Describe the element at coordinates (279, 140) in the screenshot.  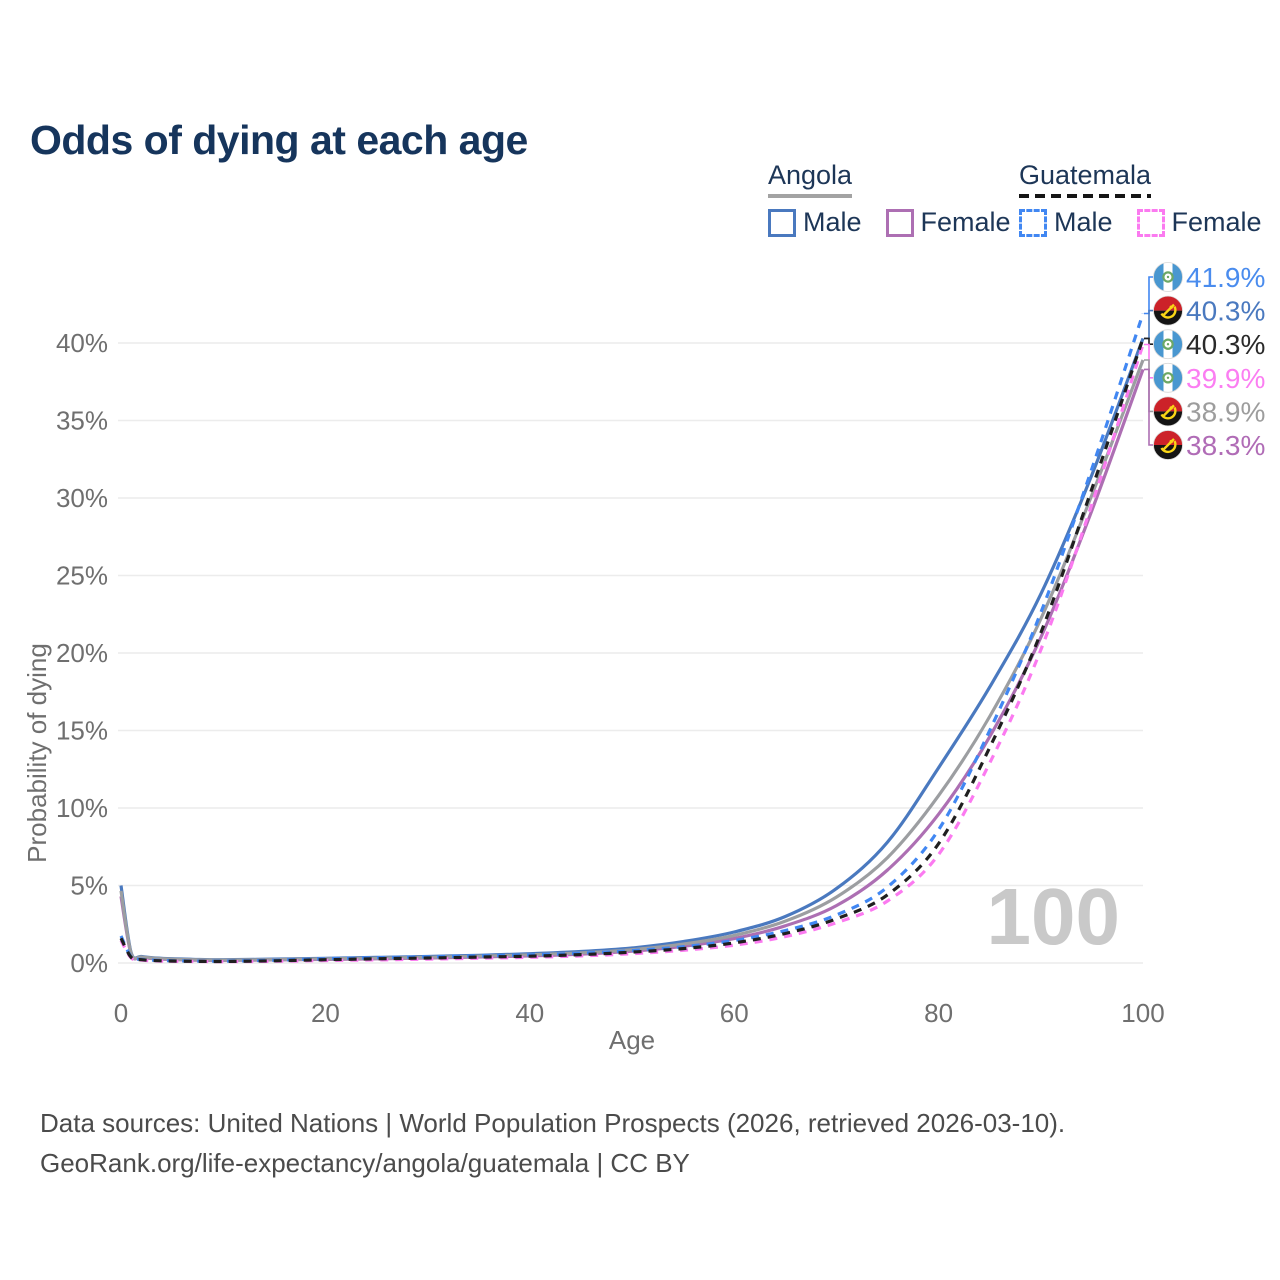
I see `page-title: Odds of dying at each age` at that location.